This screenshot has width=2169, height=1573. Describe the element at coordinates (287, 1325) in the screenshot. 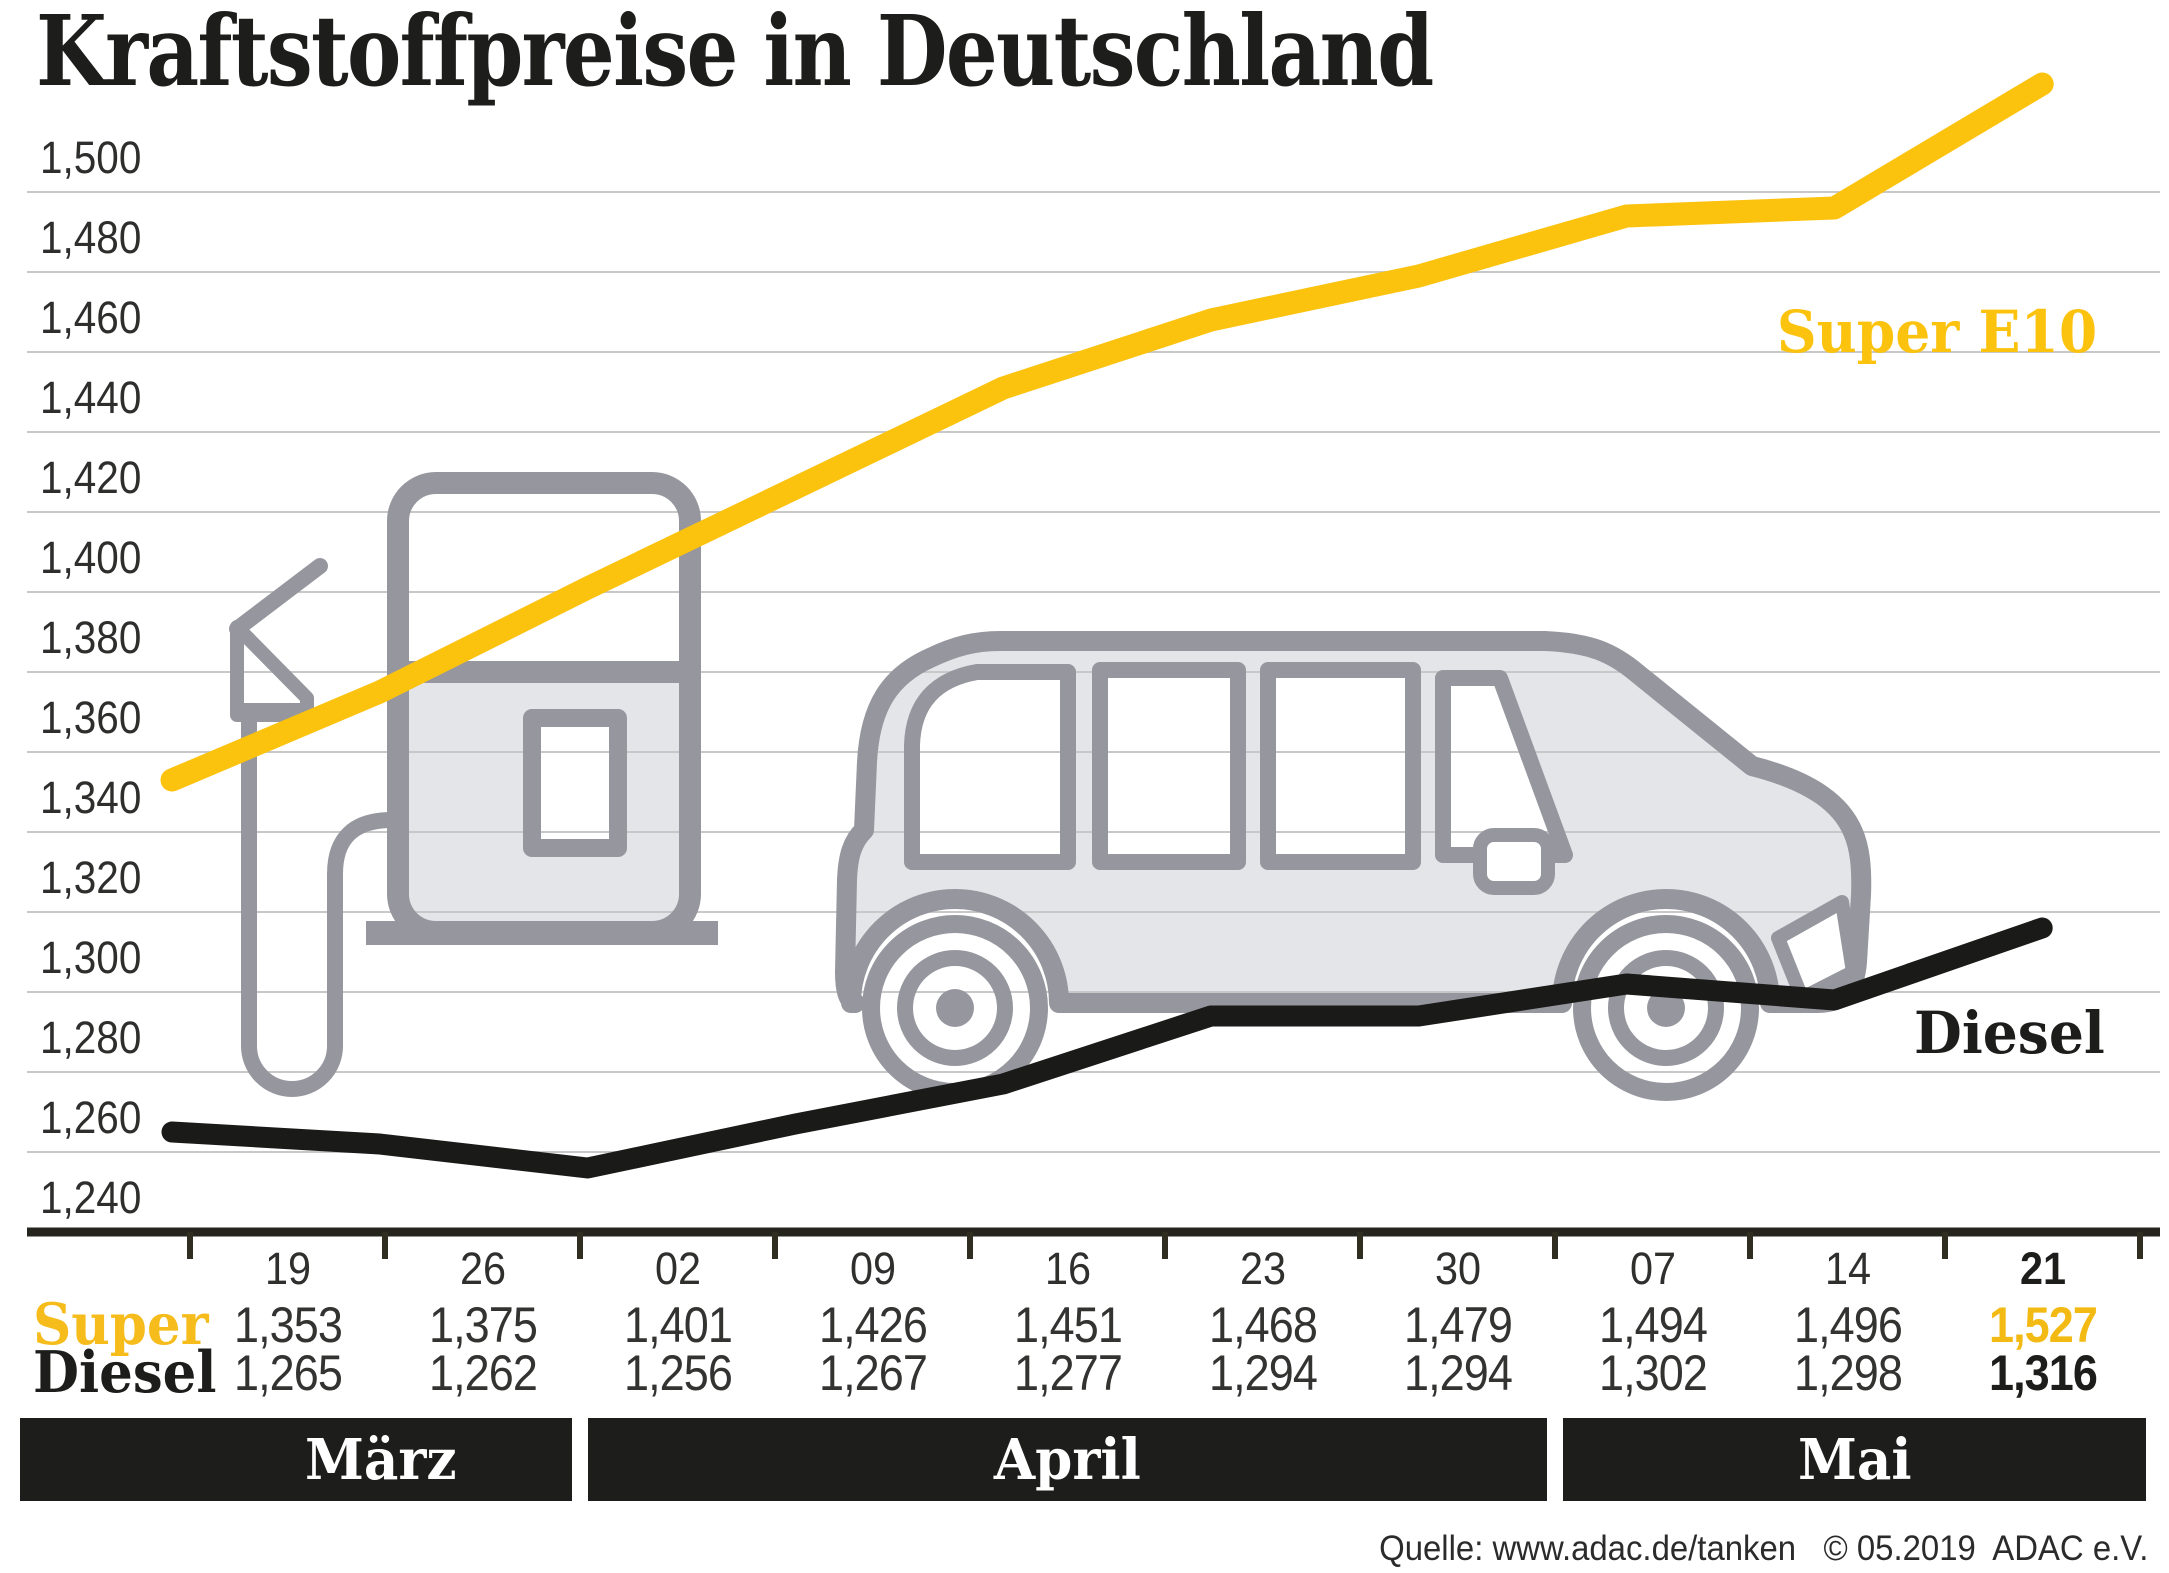

I see `table-cell-super: 1,353` at that location.